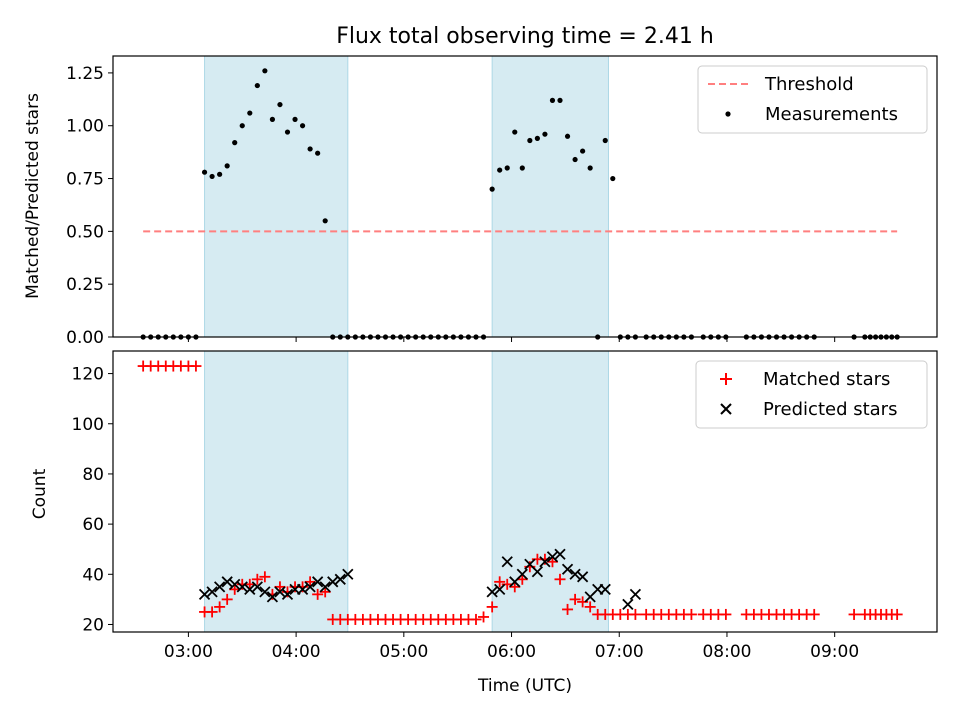 The image size is (960, 720). Describe the element at coordinates (85, 232) in the screenshot. I see `y-tick-label: 0.50` at that location.